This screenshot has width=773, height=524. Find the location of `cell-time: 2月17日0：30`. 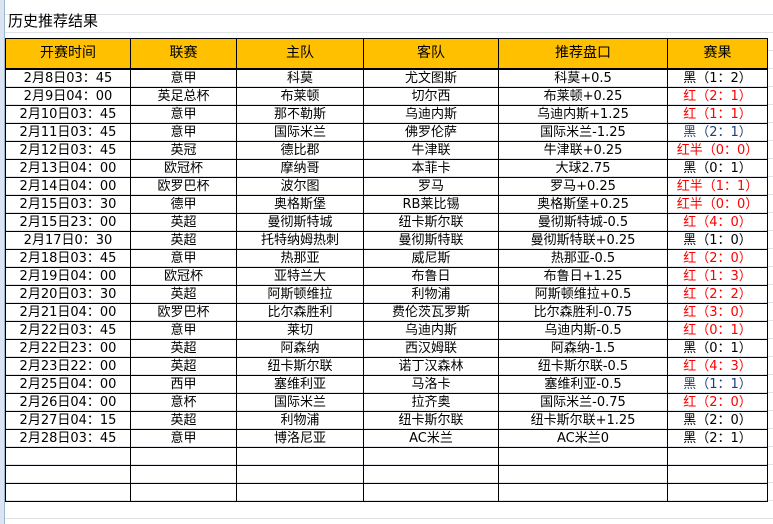

cell-time: 2月17日0：30 is located at coordinates (68, 240).